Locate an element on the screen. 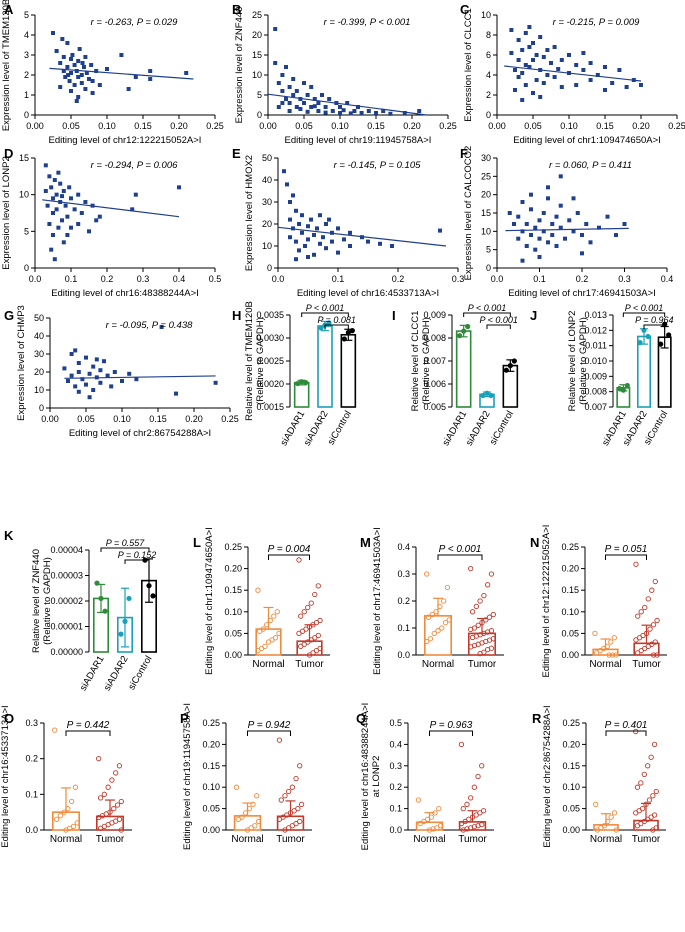 This screenshot has width=685, height=932. y-tick-label: 10 is located at coordinates (486, 15).